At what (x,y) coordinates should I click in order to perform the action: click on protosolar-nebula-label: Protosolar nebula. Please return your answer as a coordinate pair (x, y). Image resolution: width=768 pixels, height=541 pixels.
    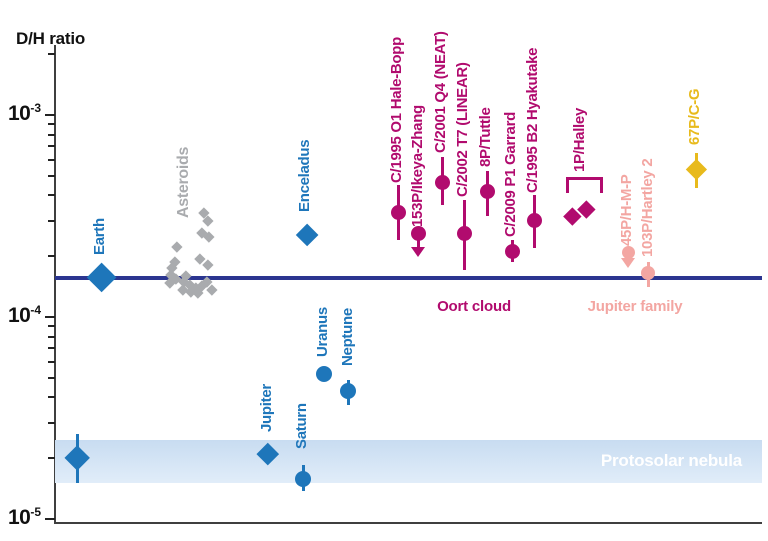
    Looking at the image, I should click on (671, 460).